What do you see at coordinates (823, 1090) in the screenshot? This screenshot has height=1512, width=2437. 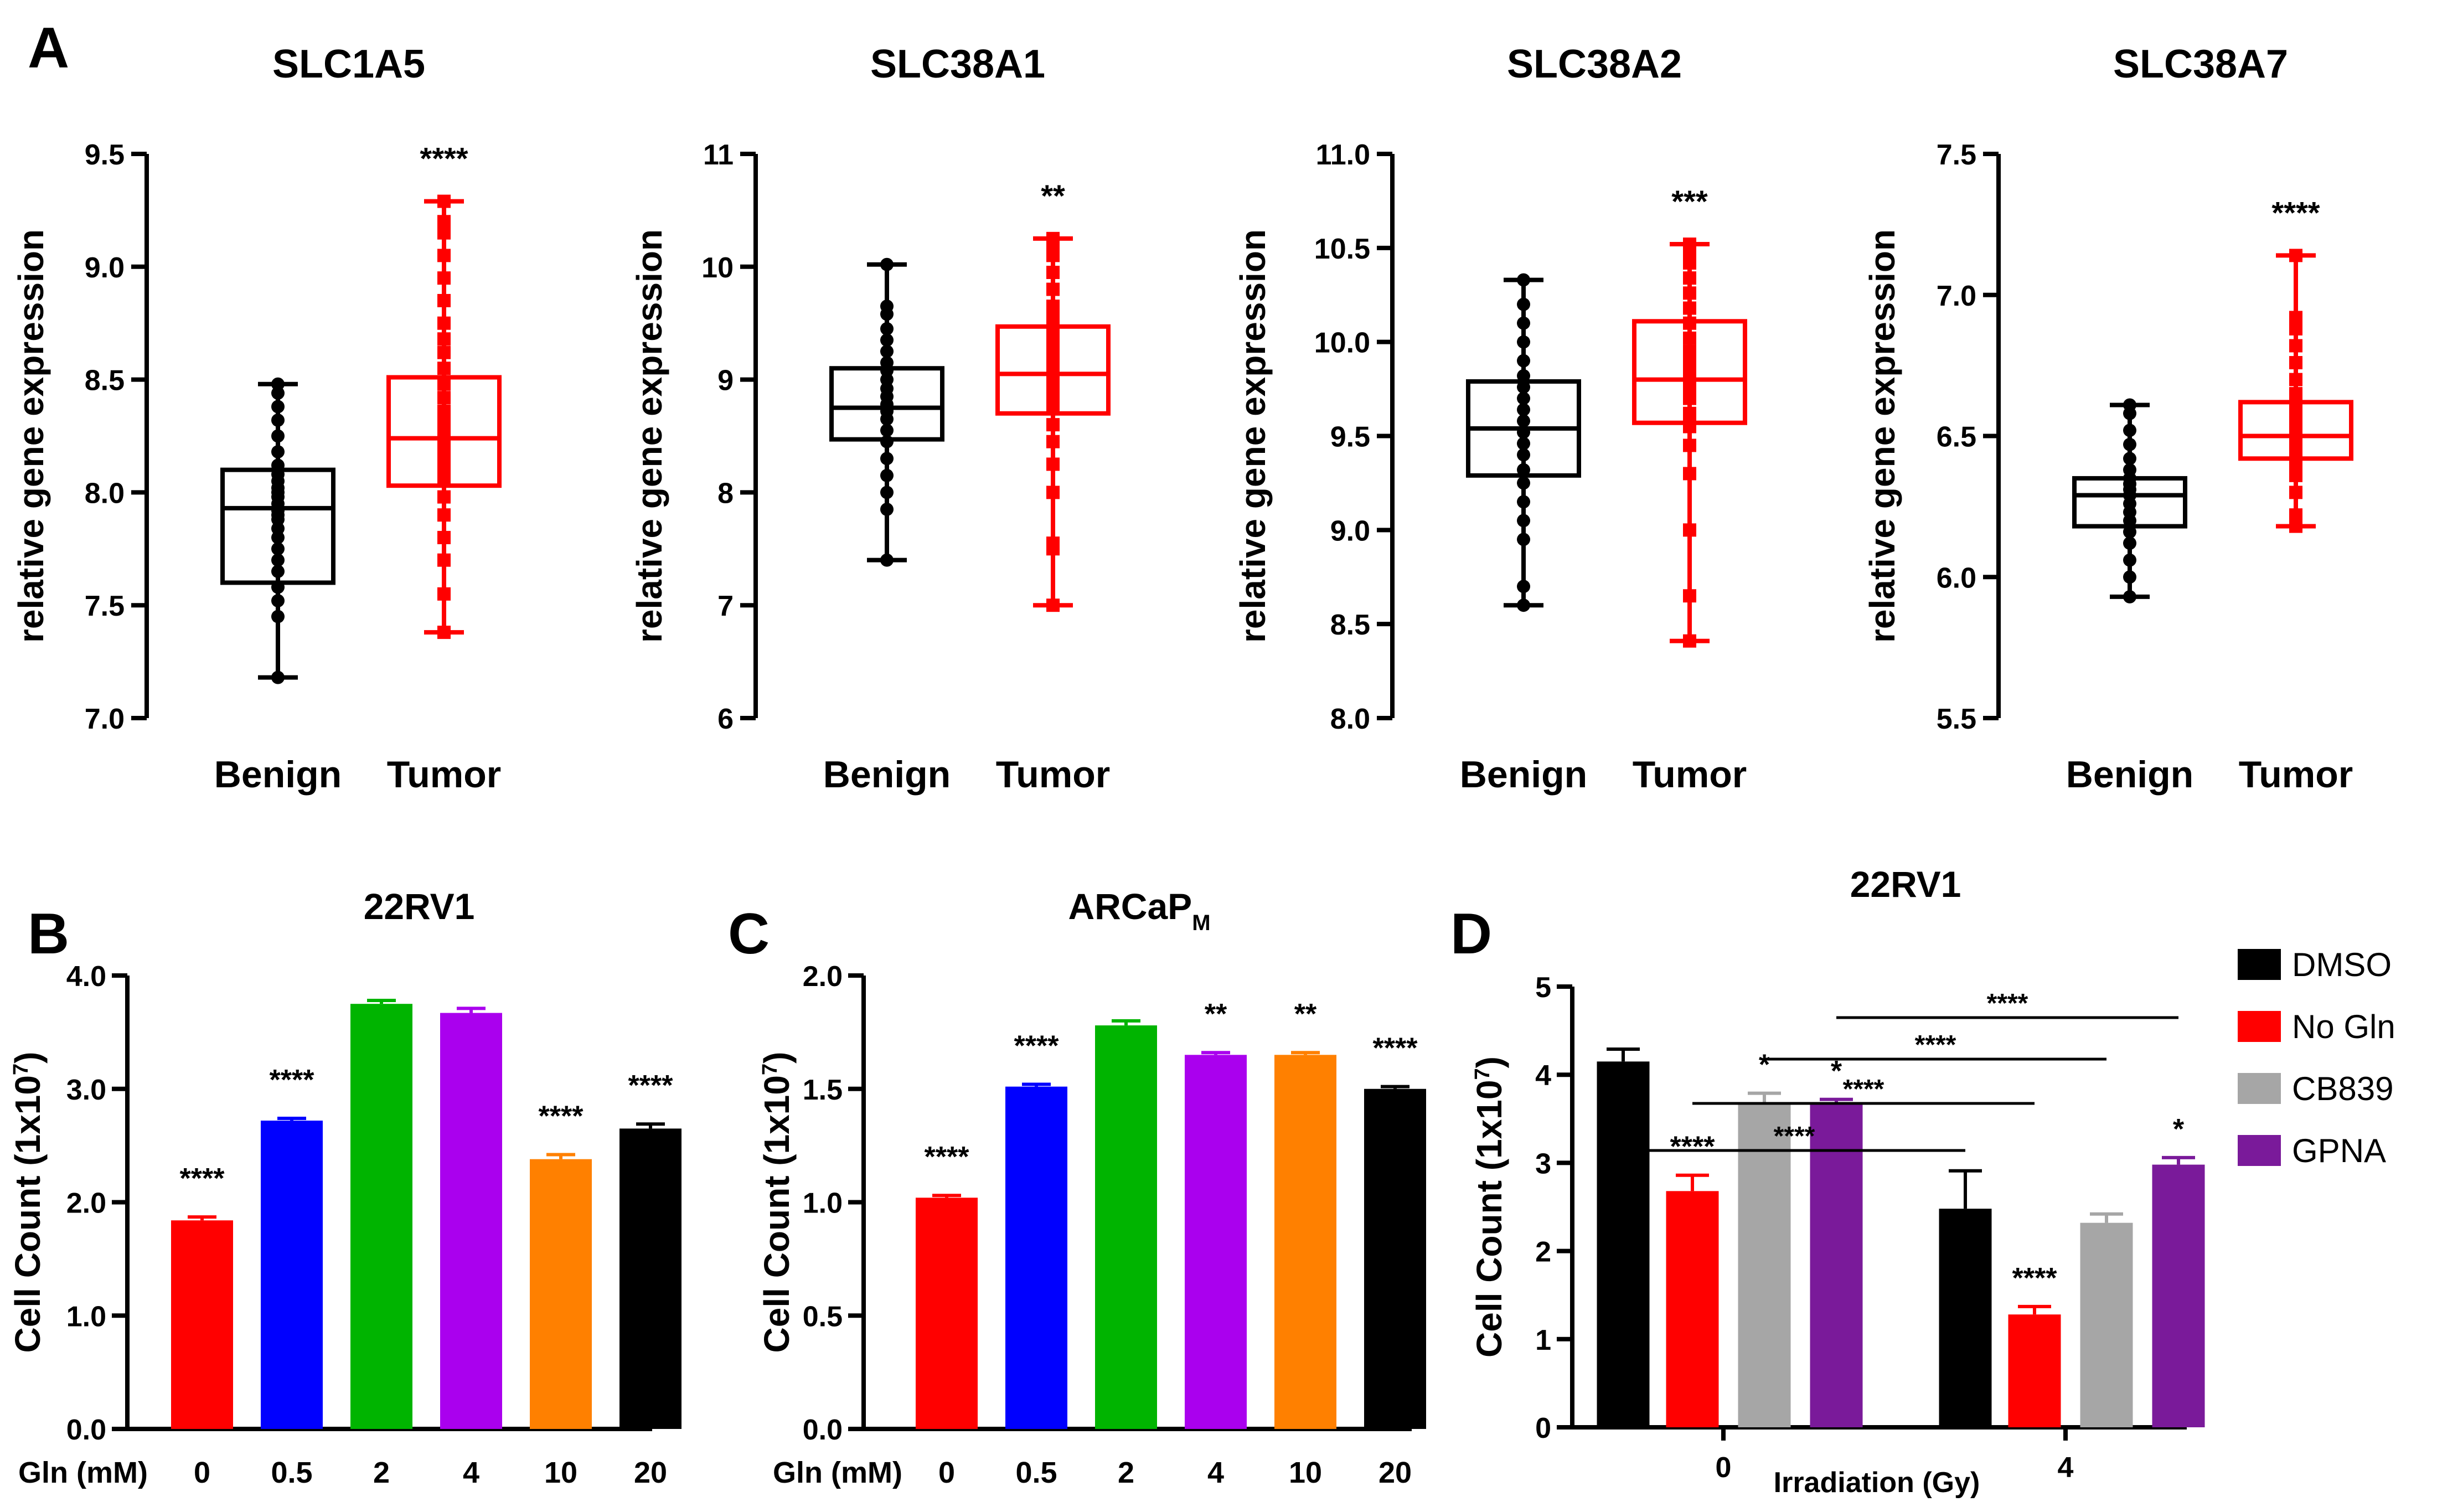 I see `c-ytick-label: 1.5` at bounding box center [823, 1090].